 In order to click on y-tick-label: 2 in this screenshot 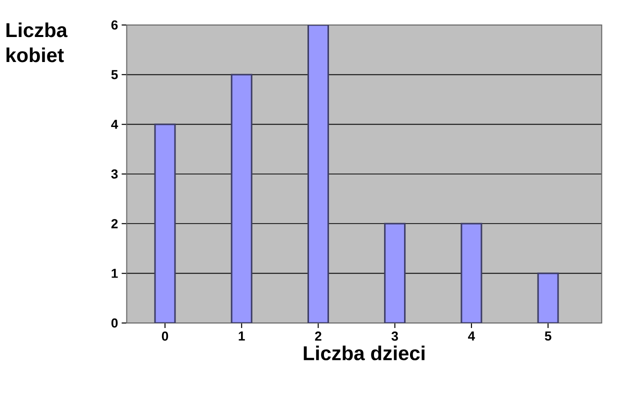, I will do `click(114, 223)`.